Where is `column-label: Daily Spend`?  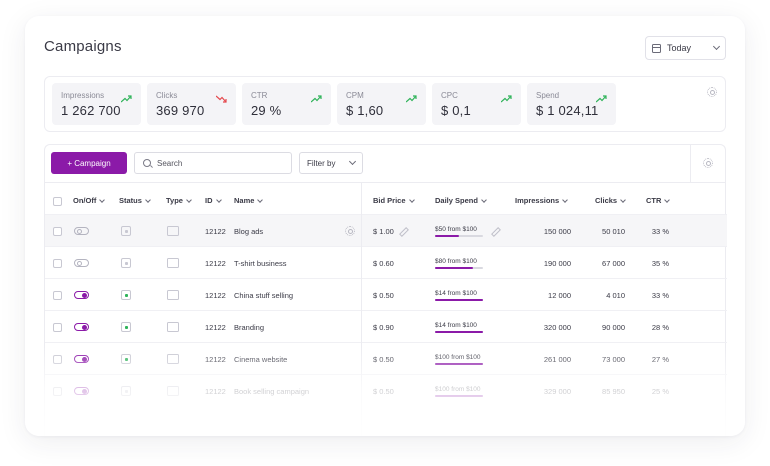
column-label: Daily Spend is located at coordinates (456, 200).